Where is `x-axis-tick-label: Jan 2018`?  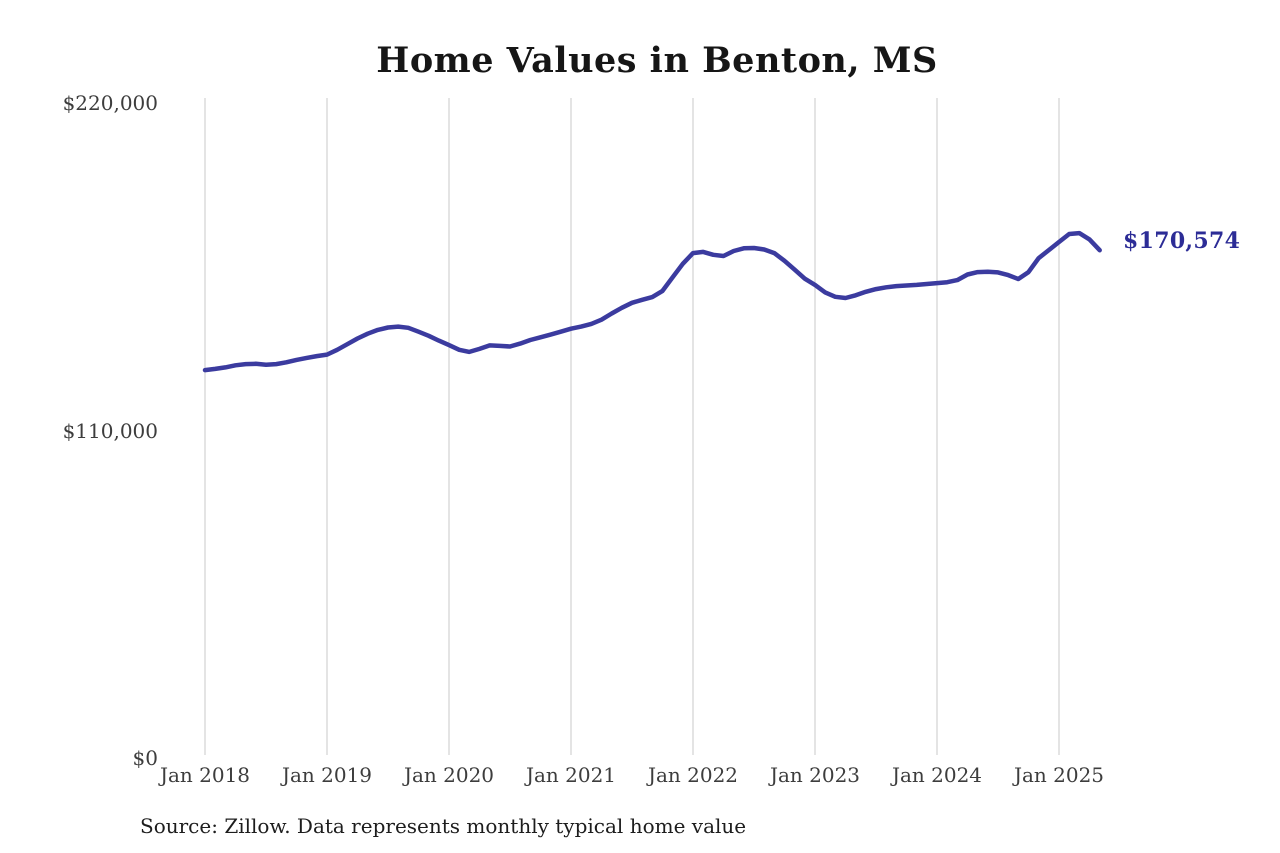
x-axis-tick-label: Jan 2018 is located at coordinates (205, 775).